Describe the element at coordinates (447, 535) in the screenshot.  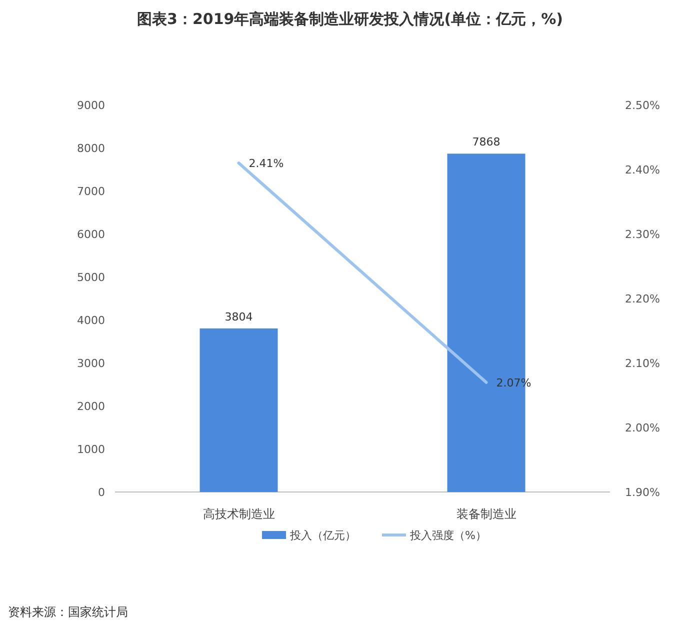
I see `legend-label: 投入强度（%）` at that location.